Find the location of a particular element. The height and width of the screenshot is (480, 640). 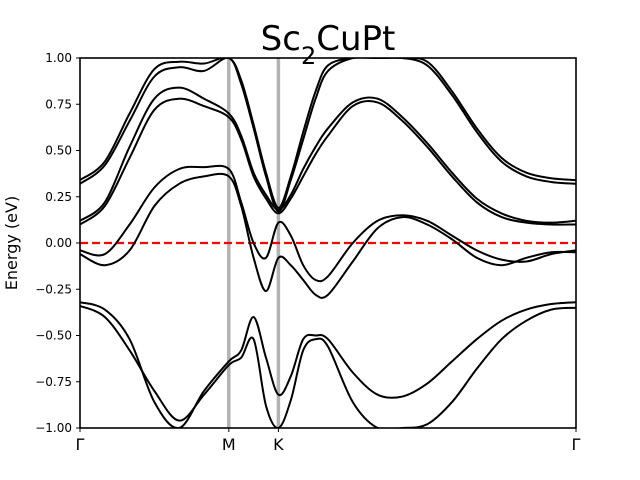

chart-title: Sc2CuPt is located at coordinates (328, 44).